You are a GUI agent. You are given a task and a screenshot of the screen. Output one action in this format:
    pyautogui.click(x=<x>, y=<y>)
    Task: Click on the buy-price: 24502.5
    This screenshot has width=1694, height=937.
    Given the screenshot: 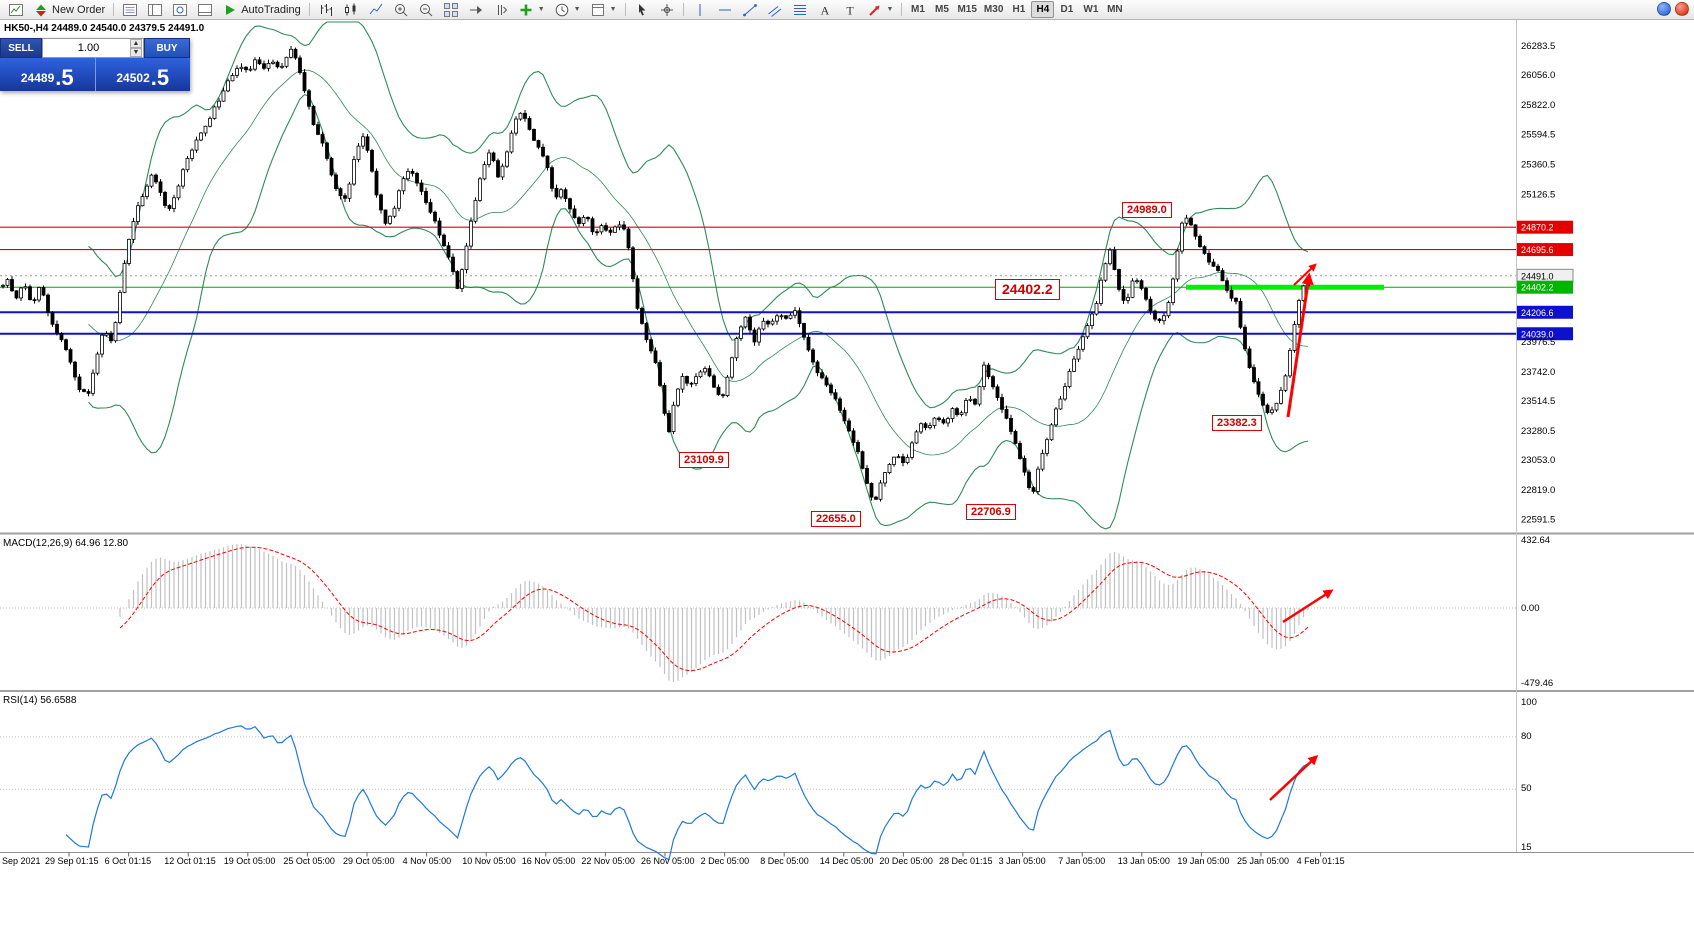 What is the action you would take?
    pyautogui.click(x=143, y=74)
    